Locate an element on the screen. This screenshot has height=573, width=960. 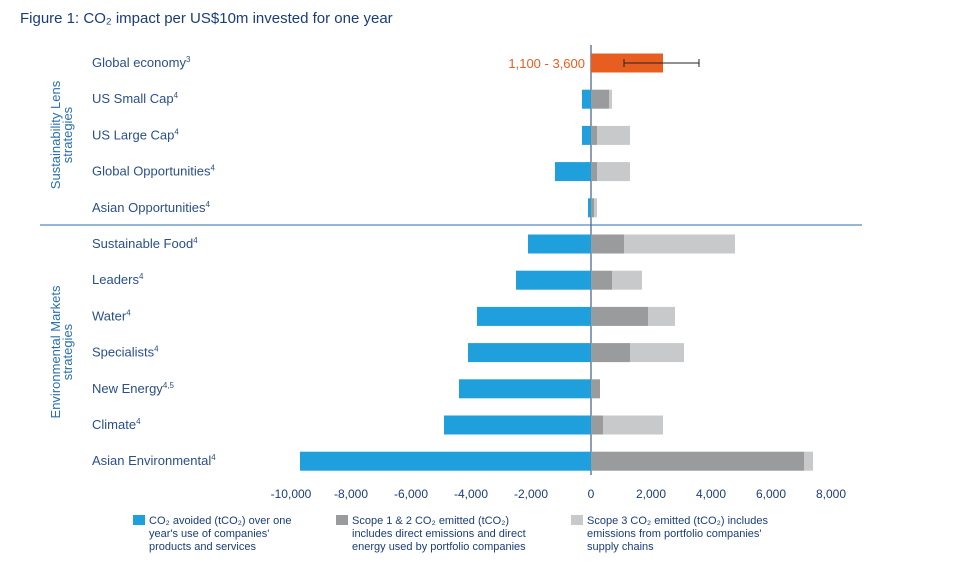
legend-label: Scope 1 & 2 CO₂ emitted (tCO₂) is located at coordinates (430, 521).